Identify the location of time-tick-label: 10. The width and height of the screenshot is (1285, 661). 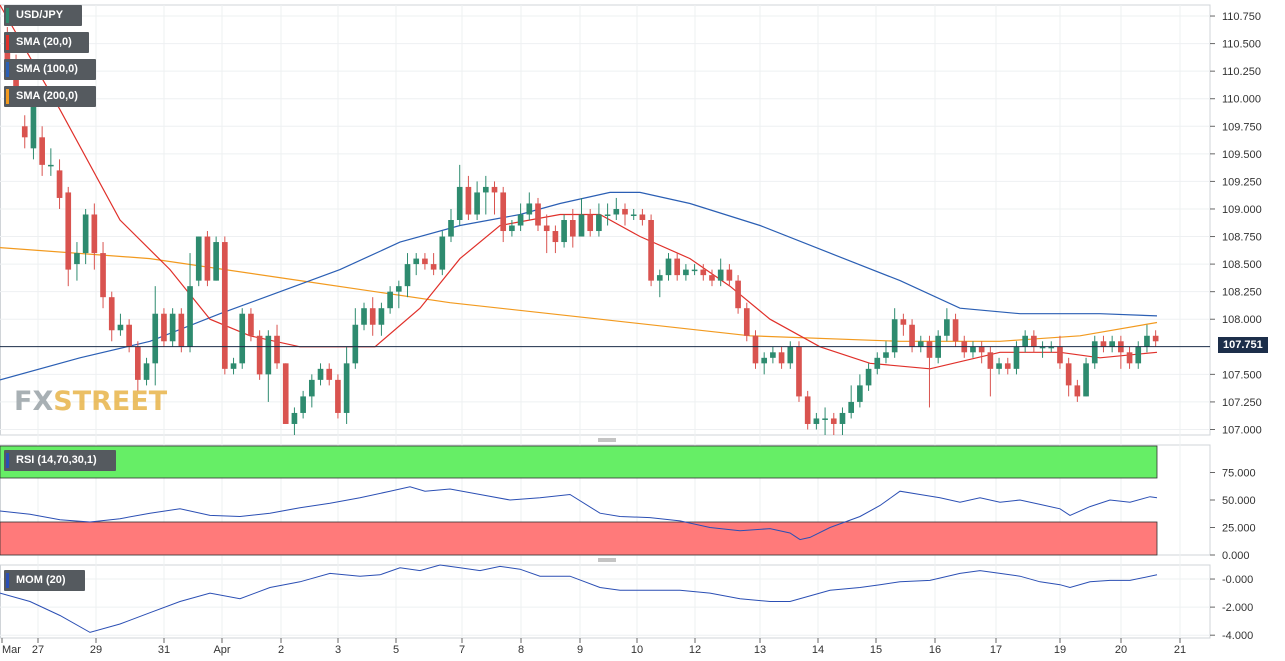
(637, 650).